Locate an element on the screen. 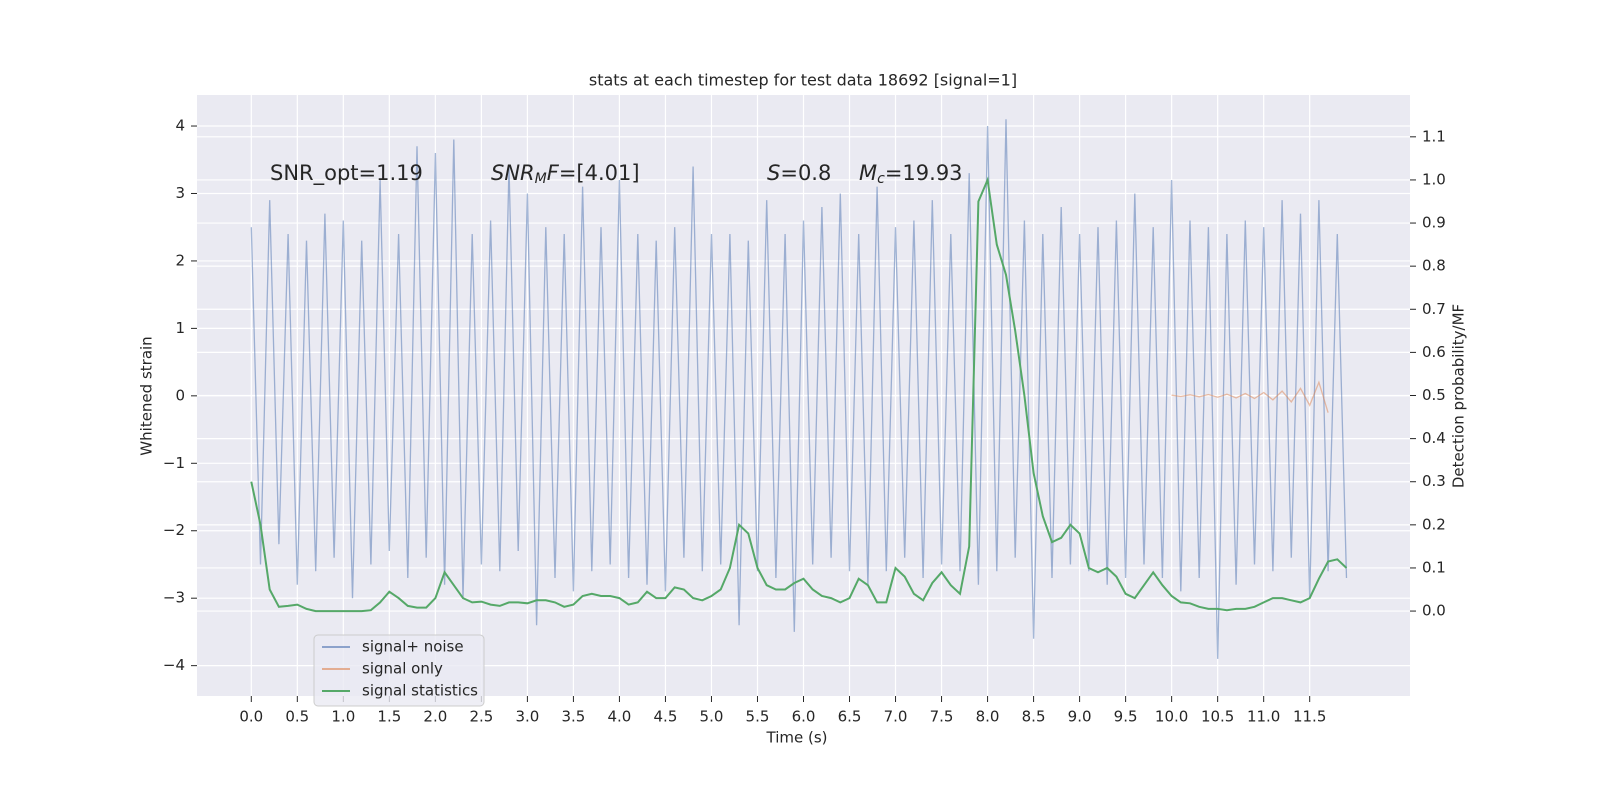  x-tick-label: 10.0 is located at coordinates (1171, 717).